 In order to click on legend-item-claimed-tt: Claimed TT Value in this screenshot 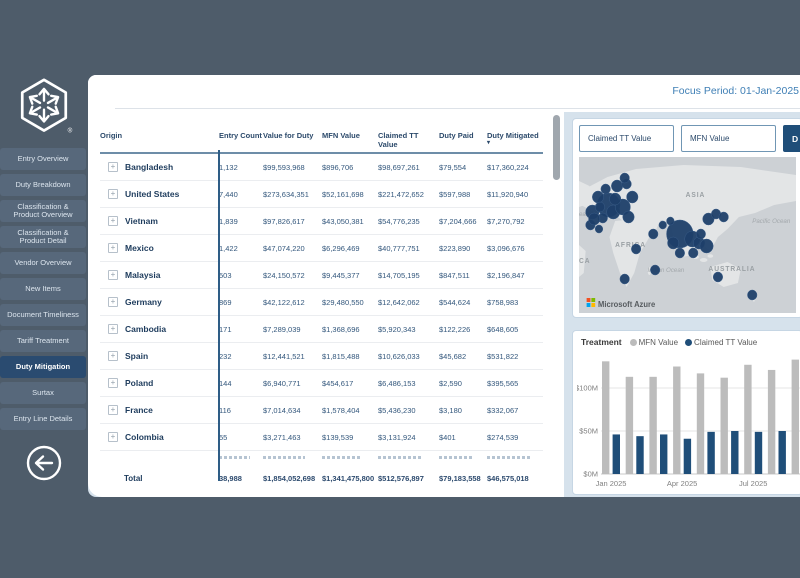, I will do `click(721, 342)`.